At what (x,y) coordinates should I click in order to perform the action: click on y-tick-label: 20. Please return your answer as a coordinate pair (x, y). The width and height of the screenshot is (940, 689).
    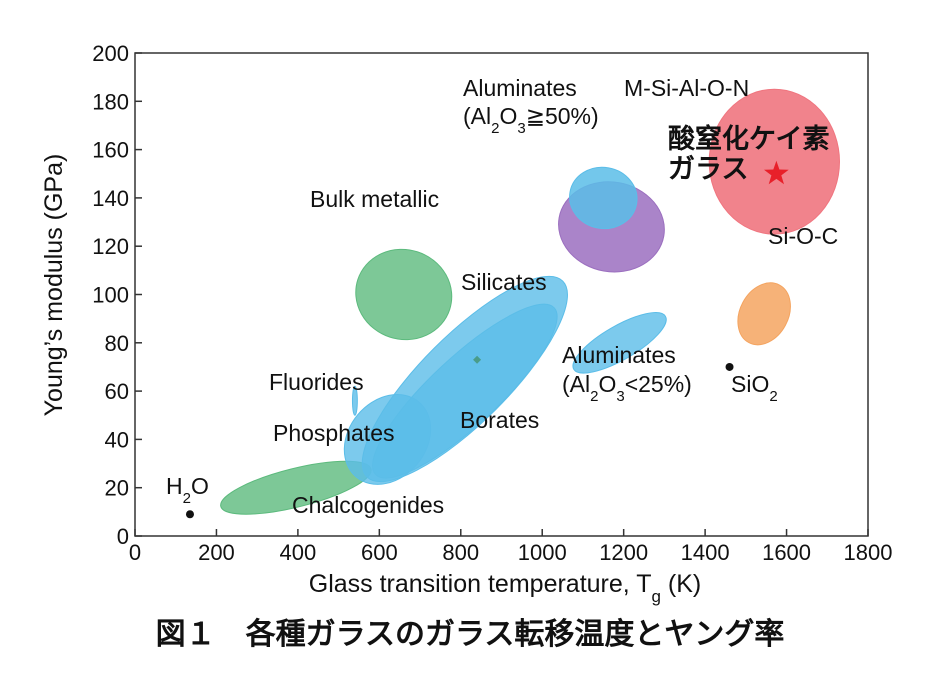
    Looking at the image, I should click on (117, 488).